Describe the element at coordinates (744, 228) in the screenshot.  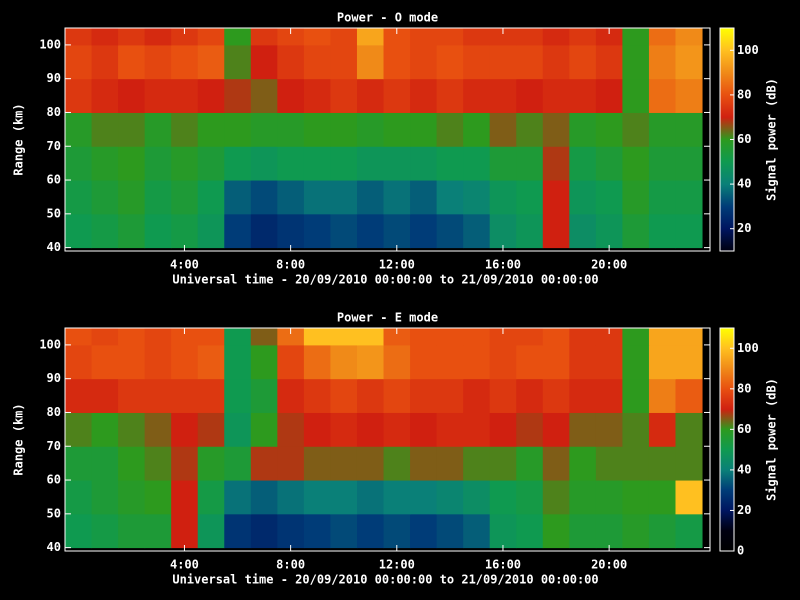
I see `colorbar-tick-label: 20` at that location.